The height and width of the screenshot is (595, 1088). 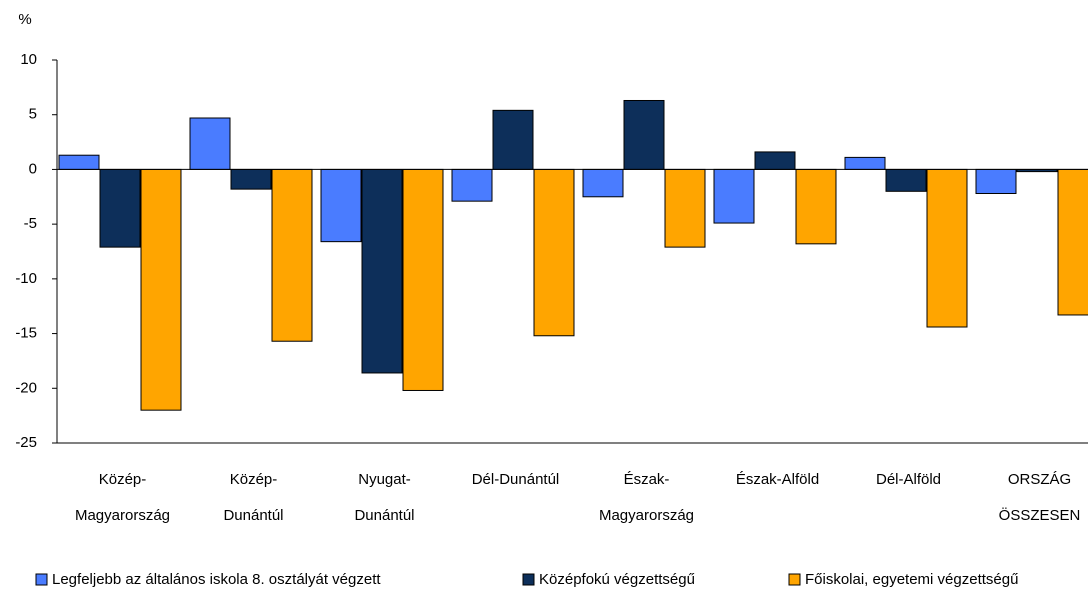 What do you see at coordinates (384, 479) in the screenshot?
I see `x-tick-label: Nyugat-` at bounding box center [384, 479].